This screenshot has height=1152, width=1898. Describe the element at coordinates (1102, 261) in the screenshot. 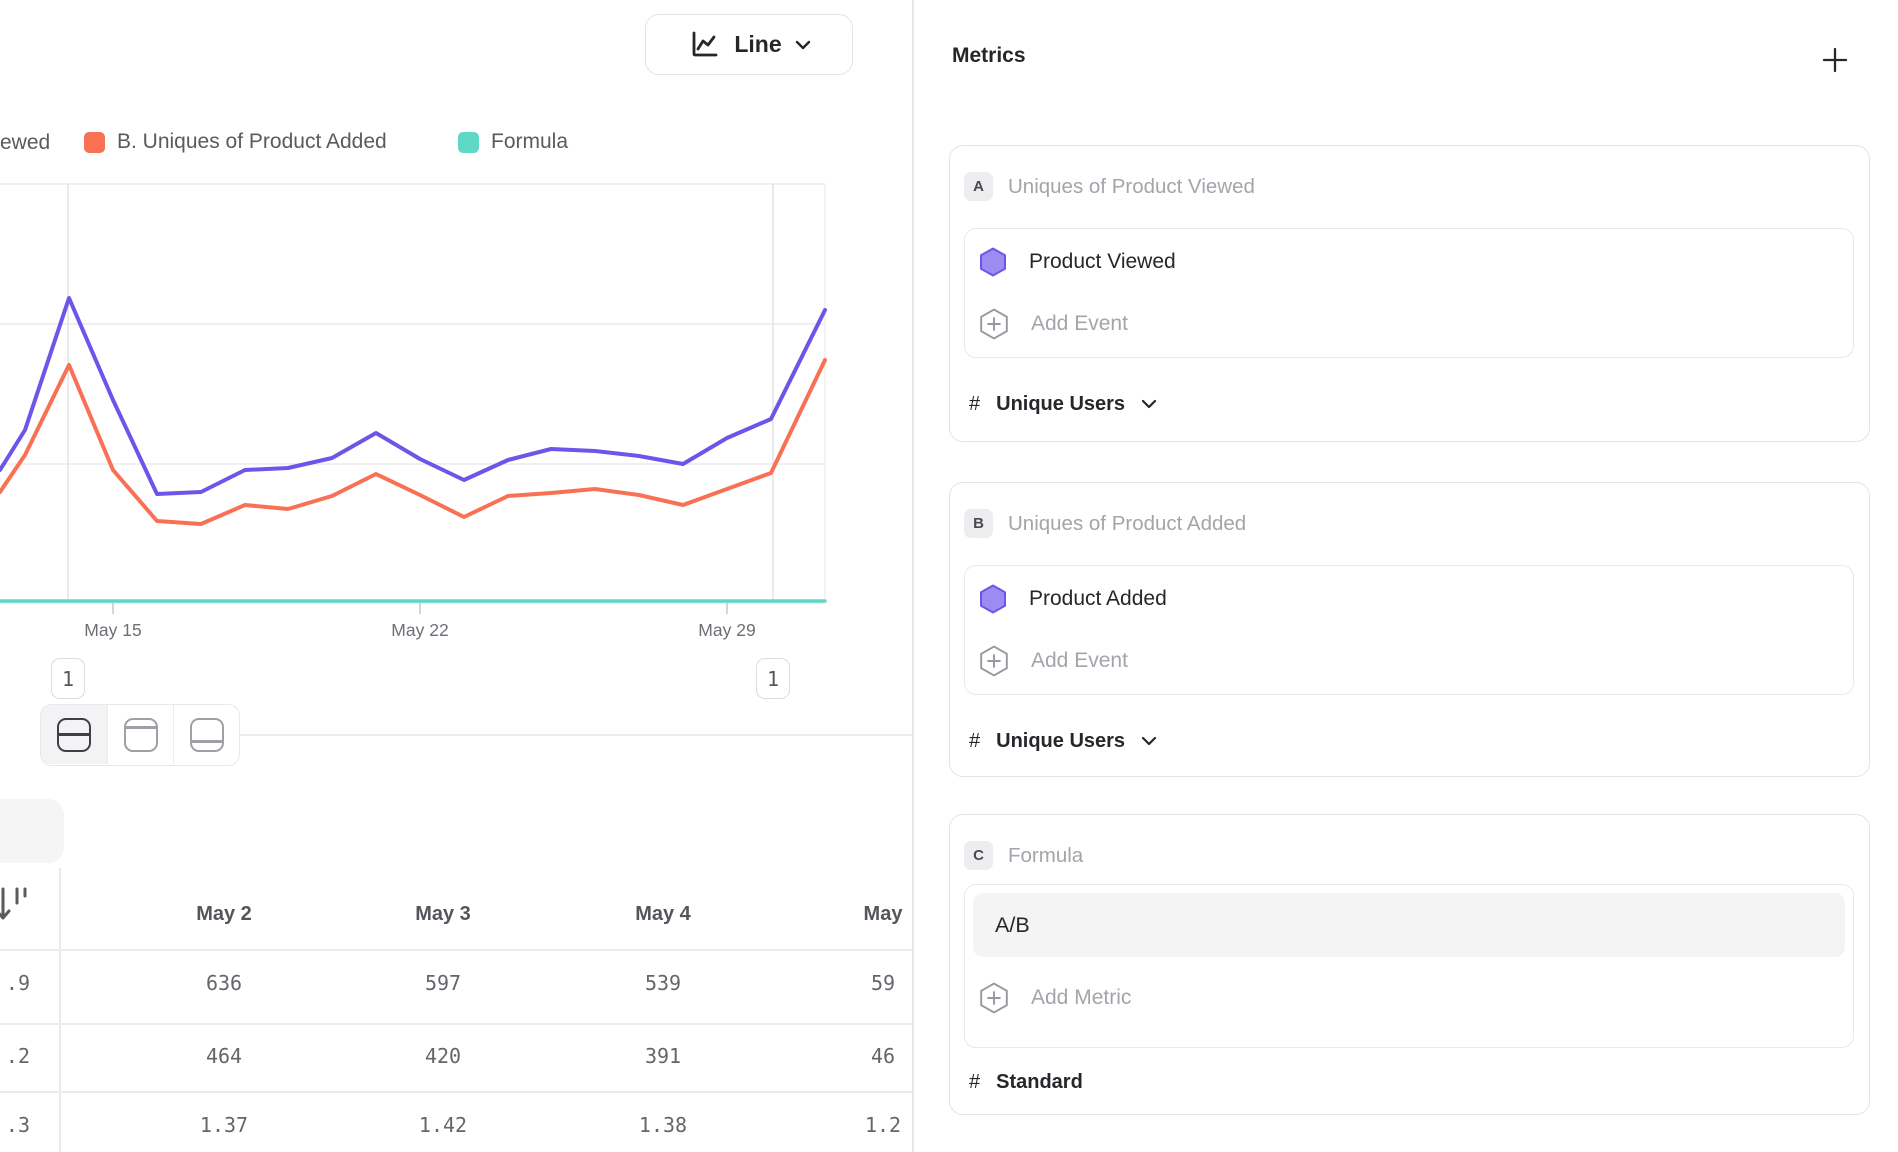

I see `event-name: Product Viewed` at that location.